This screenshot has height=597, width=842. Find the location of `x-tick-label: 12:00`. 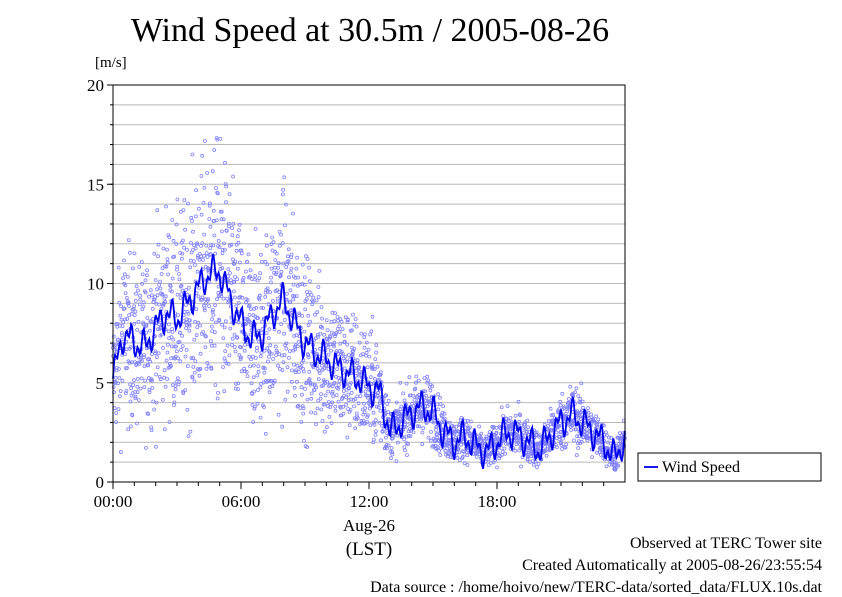

x-tick-label: 12:00 is located at coordinates (369, 501).